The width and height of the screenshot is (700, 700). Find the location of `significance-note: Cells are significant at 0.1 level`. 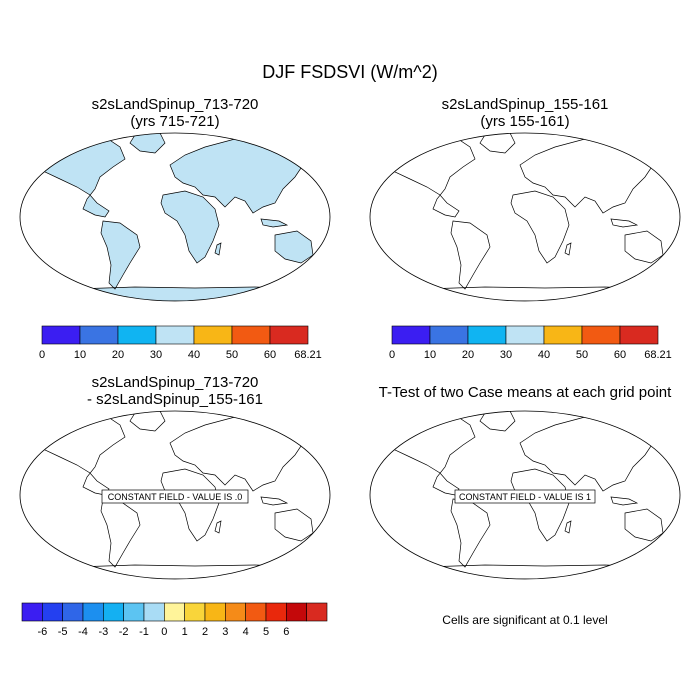

significance-note: Cells are significant at 0.1 level is located at coordinates (525, 620).